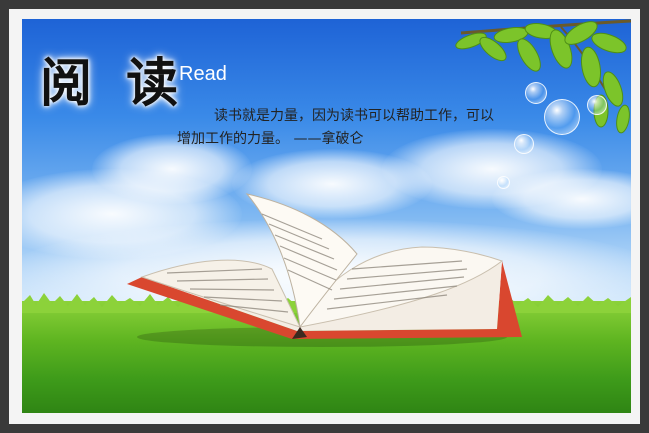 This screenshot has height=433, width=649. What do you see at coordinates (543, 76) in the screenshot?
I see `tree-branch-leaves` at bounding box center [543, 76].